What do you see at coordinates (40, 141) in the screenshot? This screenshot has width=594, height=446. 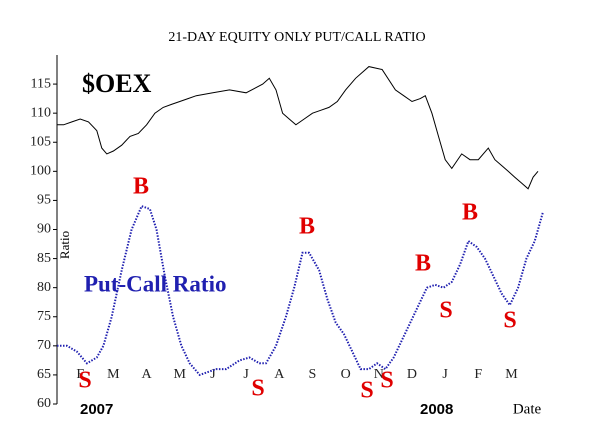 I see `y-tick-label: 105` at bounding box center [40, 141].